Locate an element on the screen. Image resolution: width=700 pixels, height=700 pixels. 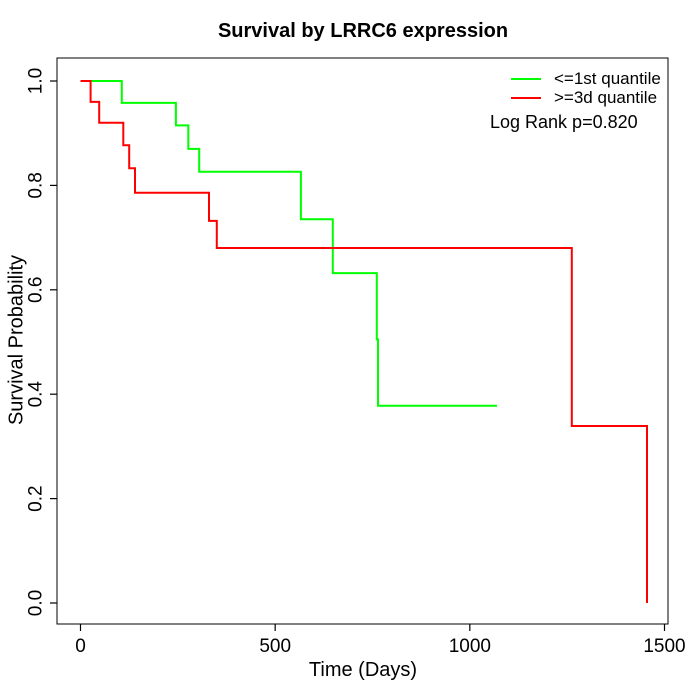
legend-line-green is located at coordinates (526, 79).